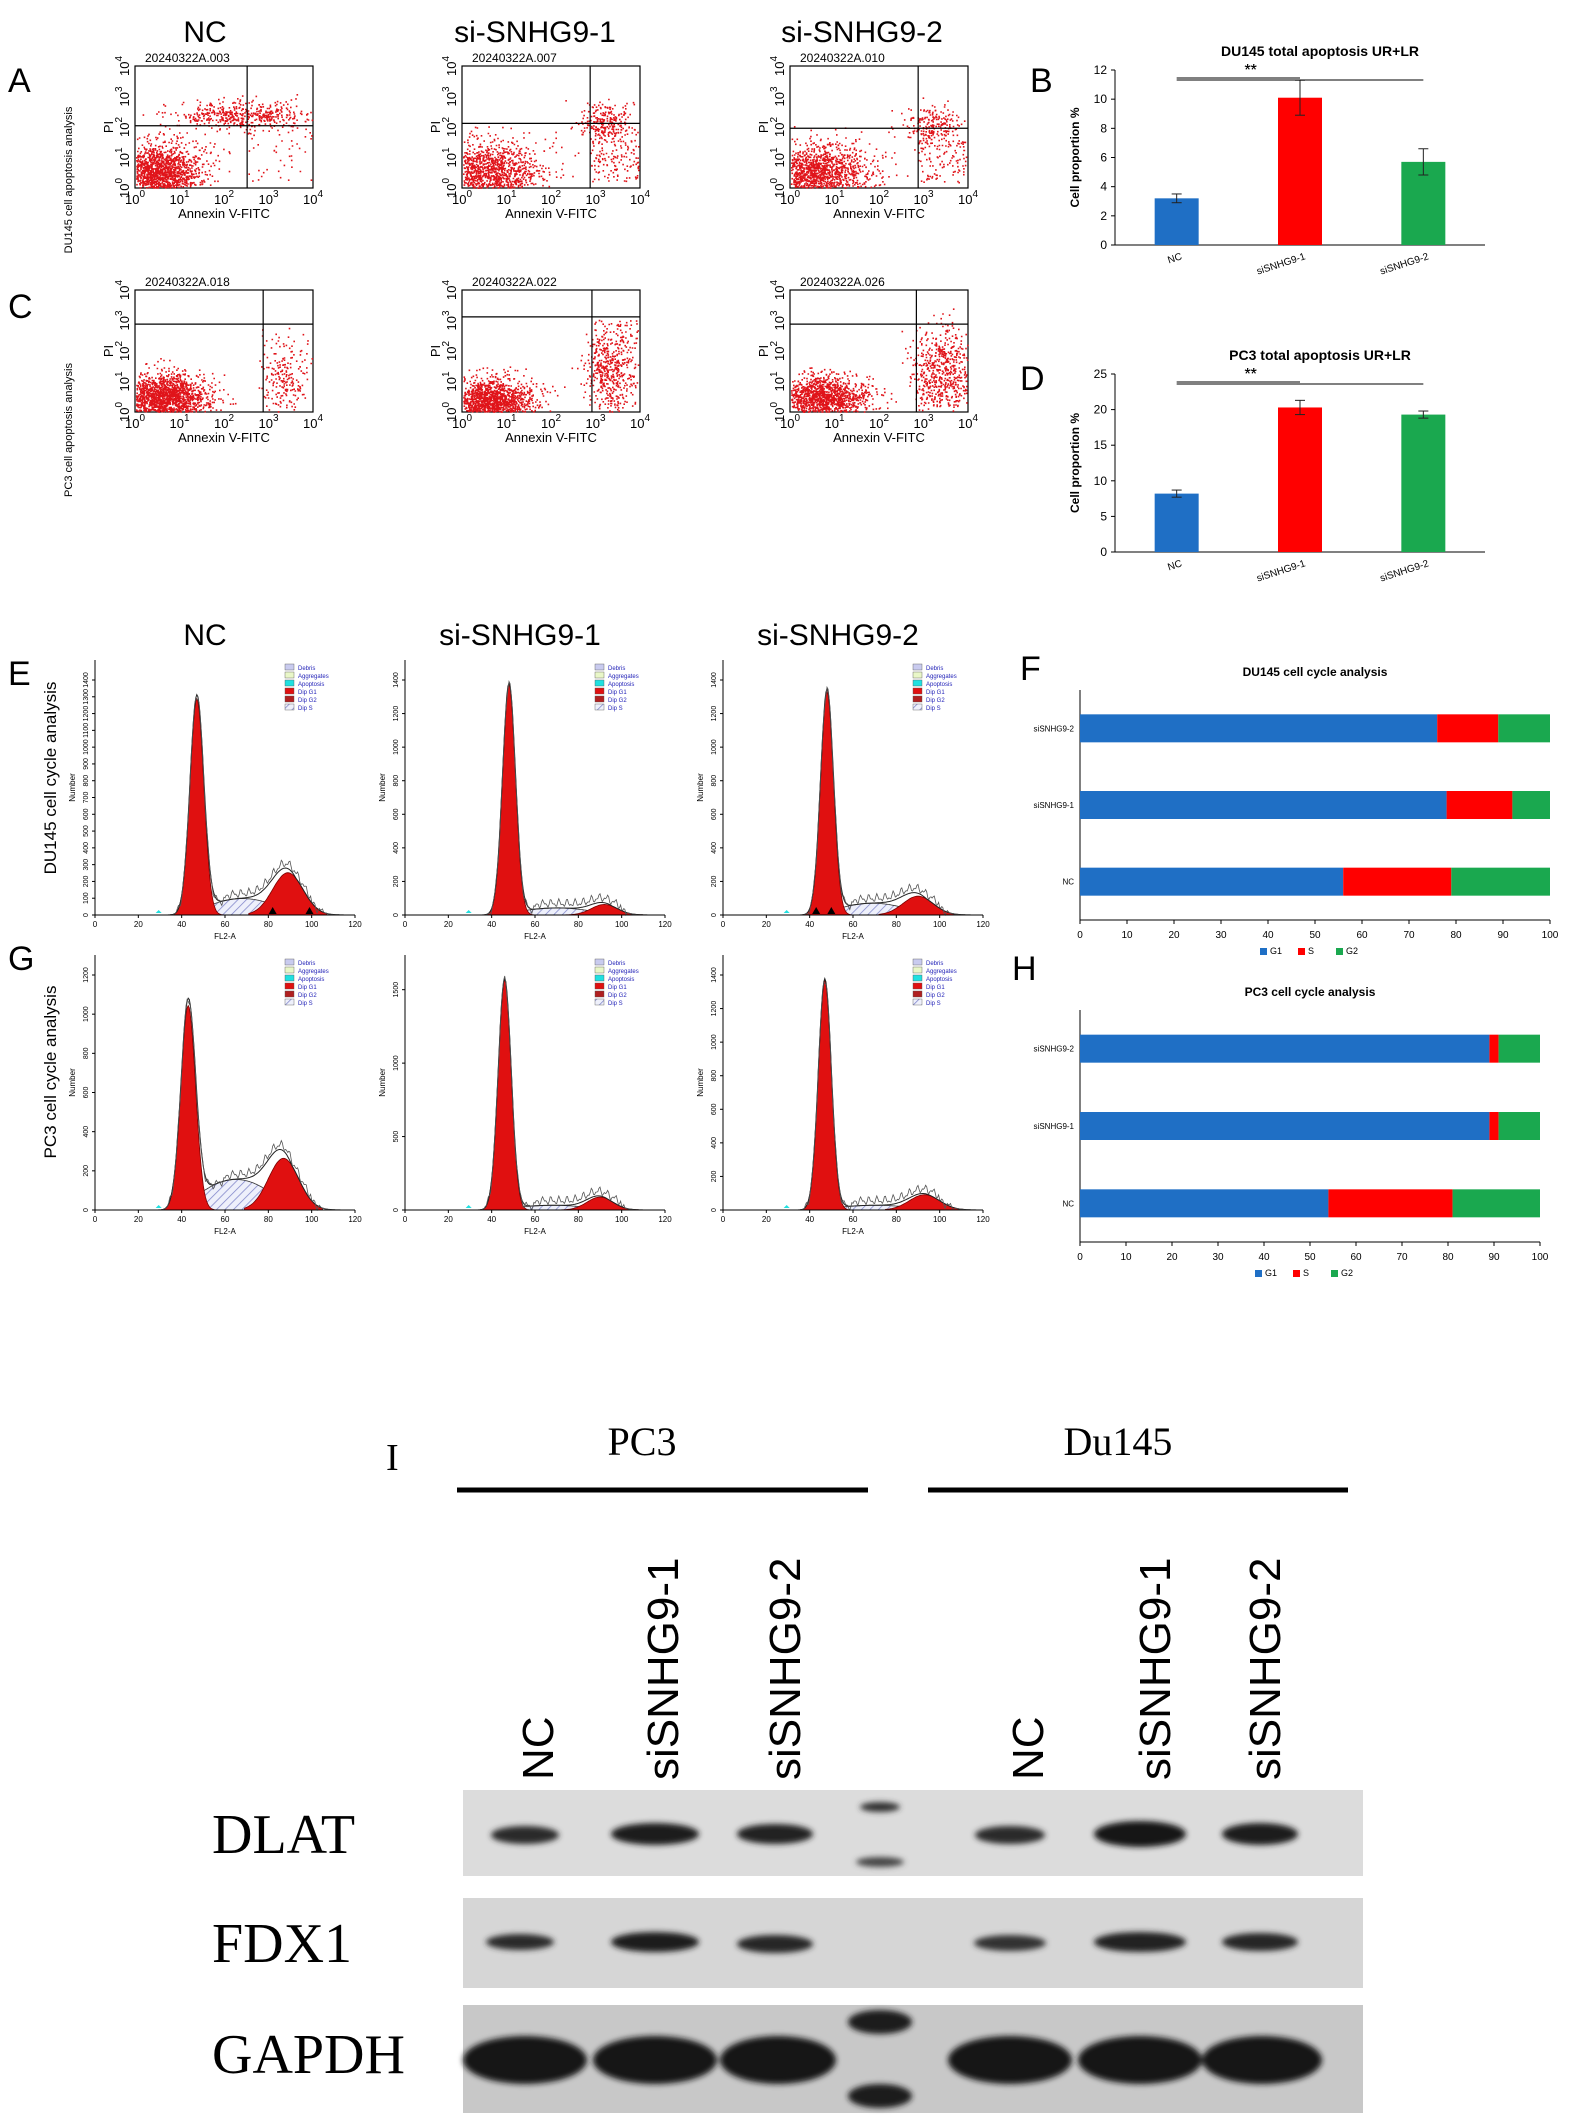 The height and width of the screenshot is (2118, 1581). What do you see at coordinates (313, 422) in the screenshot?
I see `flow-x-tick: 10⁴` at bounding box center [313, 422].